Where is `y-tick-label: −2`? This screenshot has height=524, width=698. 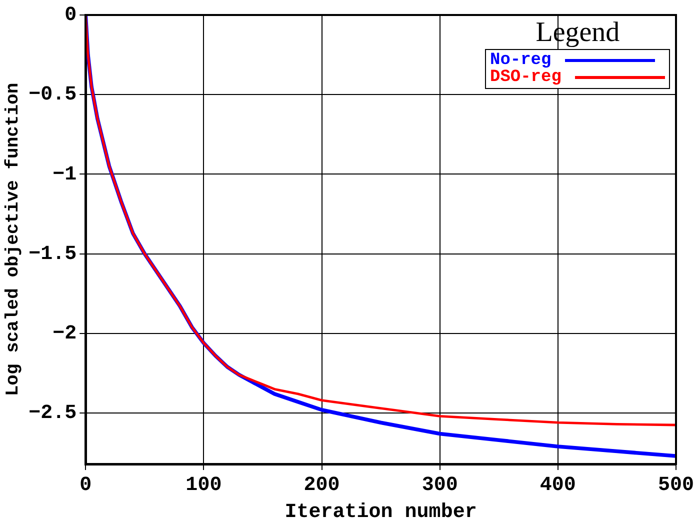
y-tick-label: −2 is located at coordinates (64, 334).